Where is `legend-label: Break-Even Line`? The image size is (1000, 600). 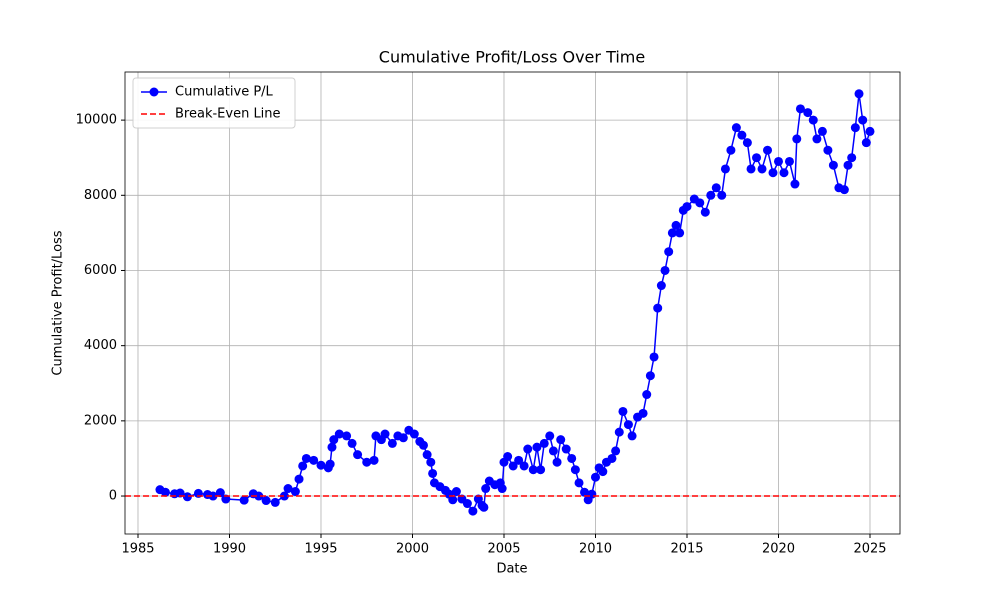
legend-label: Break-Even Line is located at coordinates (228, 114).